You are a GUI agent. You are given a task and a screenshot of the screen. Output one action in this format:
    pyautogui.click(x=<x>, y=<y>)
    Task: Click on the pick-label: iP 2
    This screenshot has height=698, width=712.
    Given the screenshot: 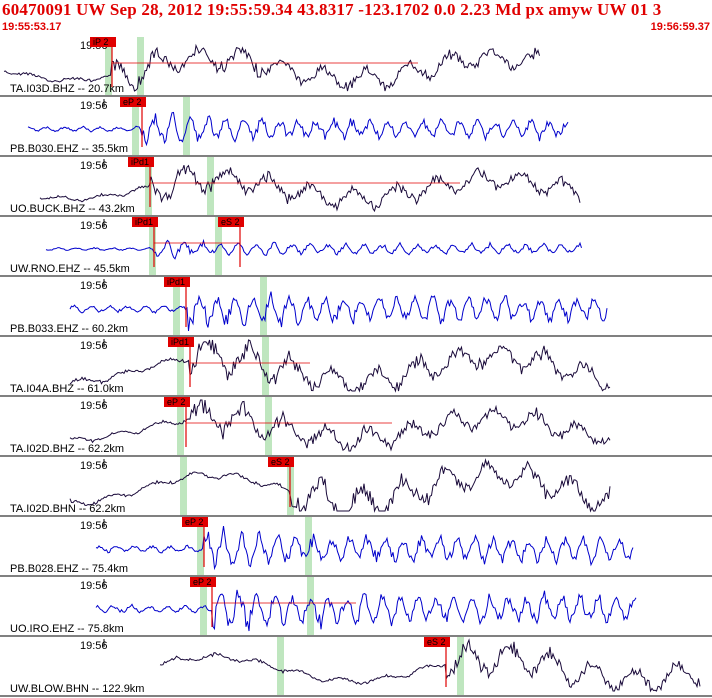 What is the action you would take?
    pyautogui.click(x=100, y=42)
    